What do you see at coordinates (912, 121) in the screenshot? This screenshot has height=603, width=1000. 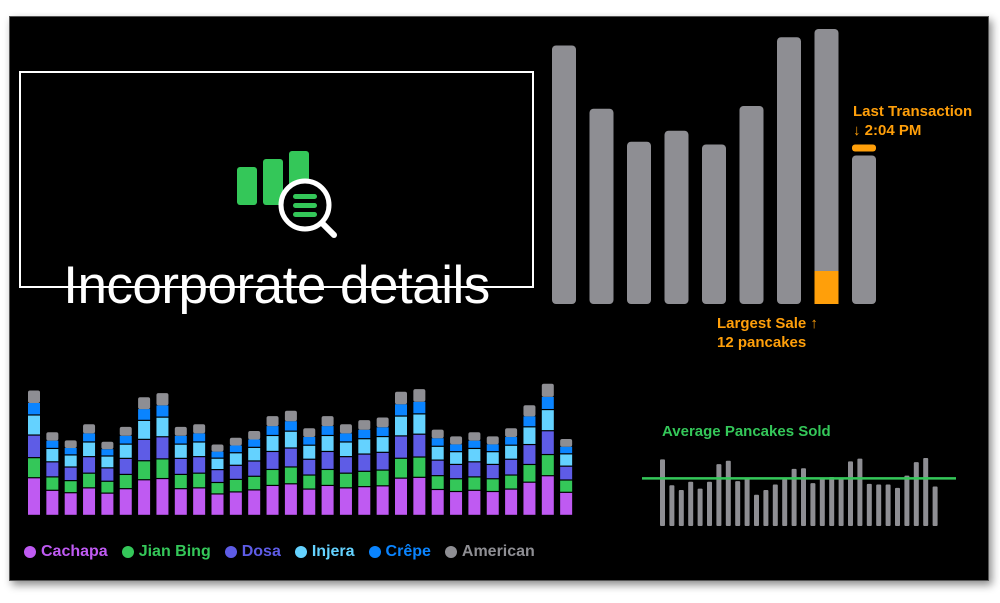 I see `last-transaction-annotation: Last Transaction ↓ 2:04 PM` at bounding box center [912, 121].